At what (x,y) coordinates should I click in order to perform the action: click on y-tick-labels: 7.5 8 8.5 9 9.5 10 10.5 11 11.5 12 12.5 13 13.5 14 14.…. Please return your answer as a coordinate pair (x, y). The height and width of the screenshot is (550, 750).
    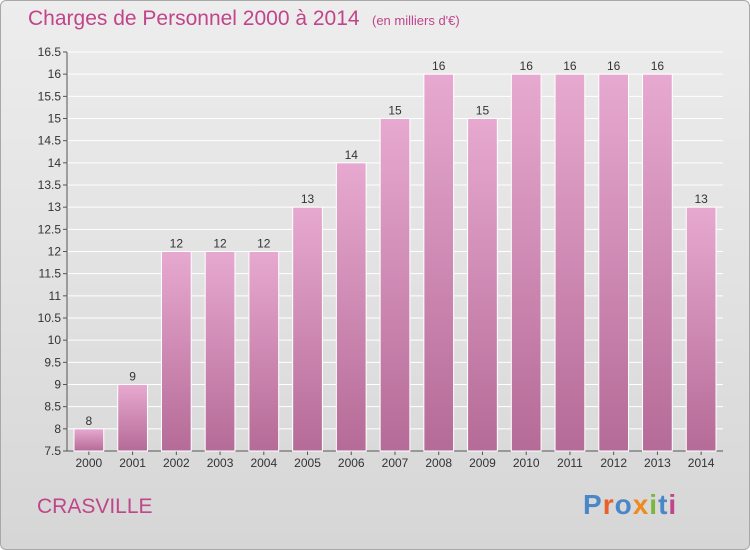
    Looking at the image, I should click on (50, 251).